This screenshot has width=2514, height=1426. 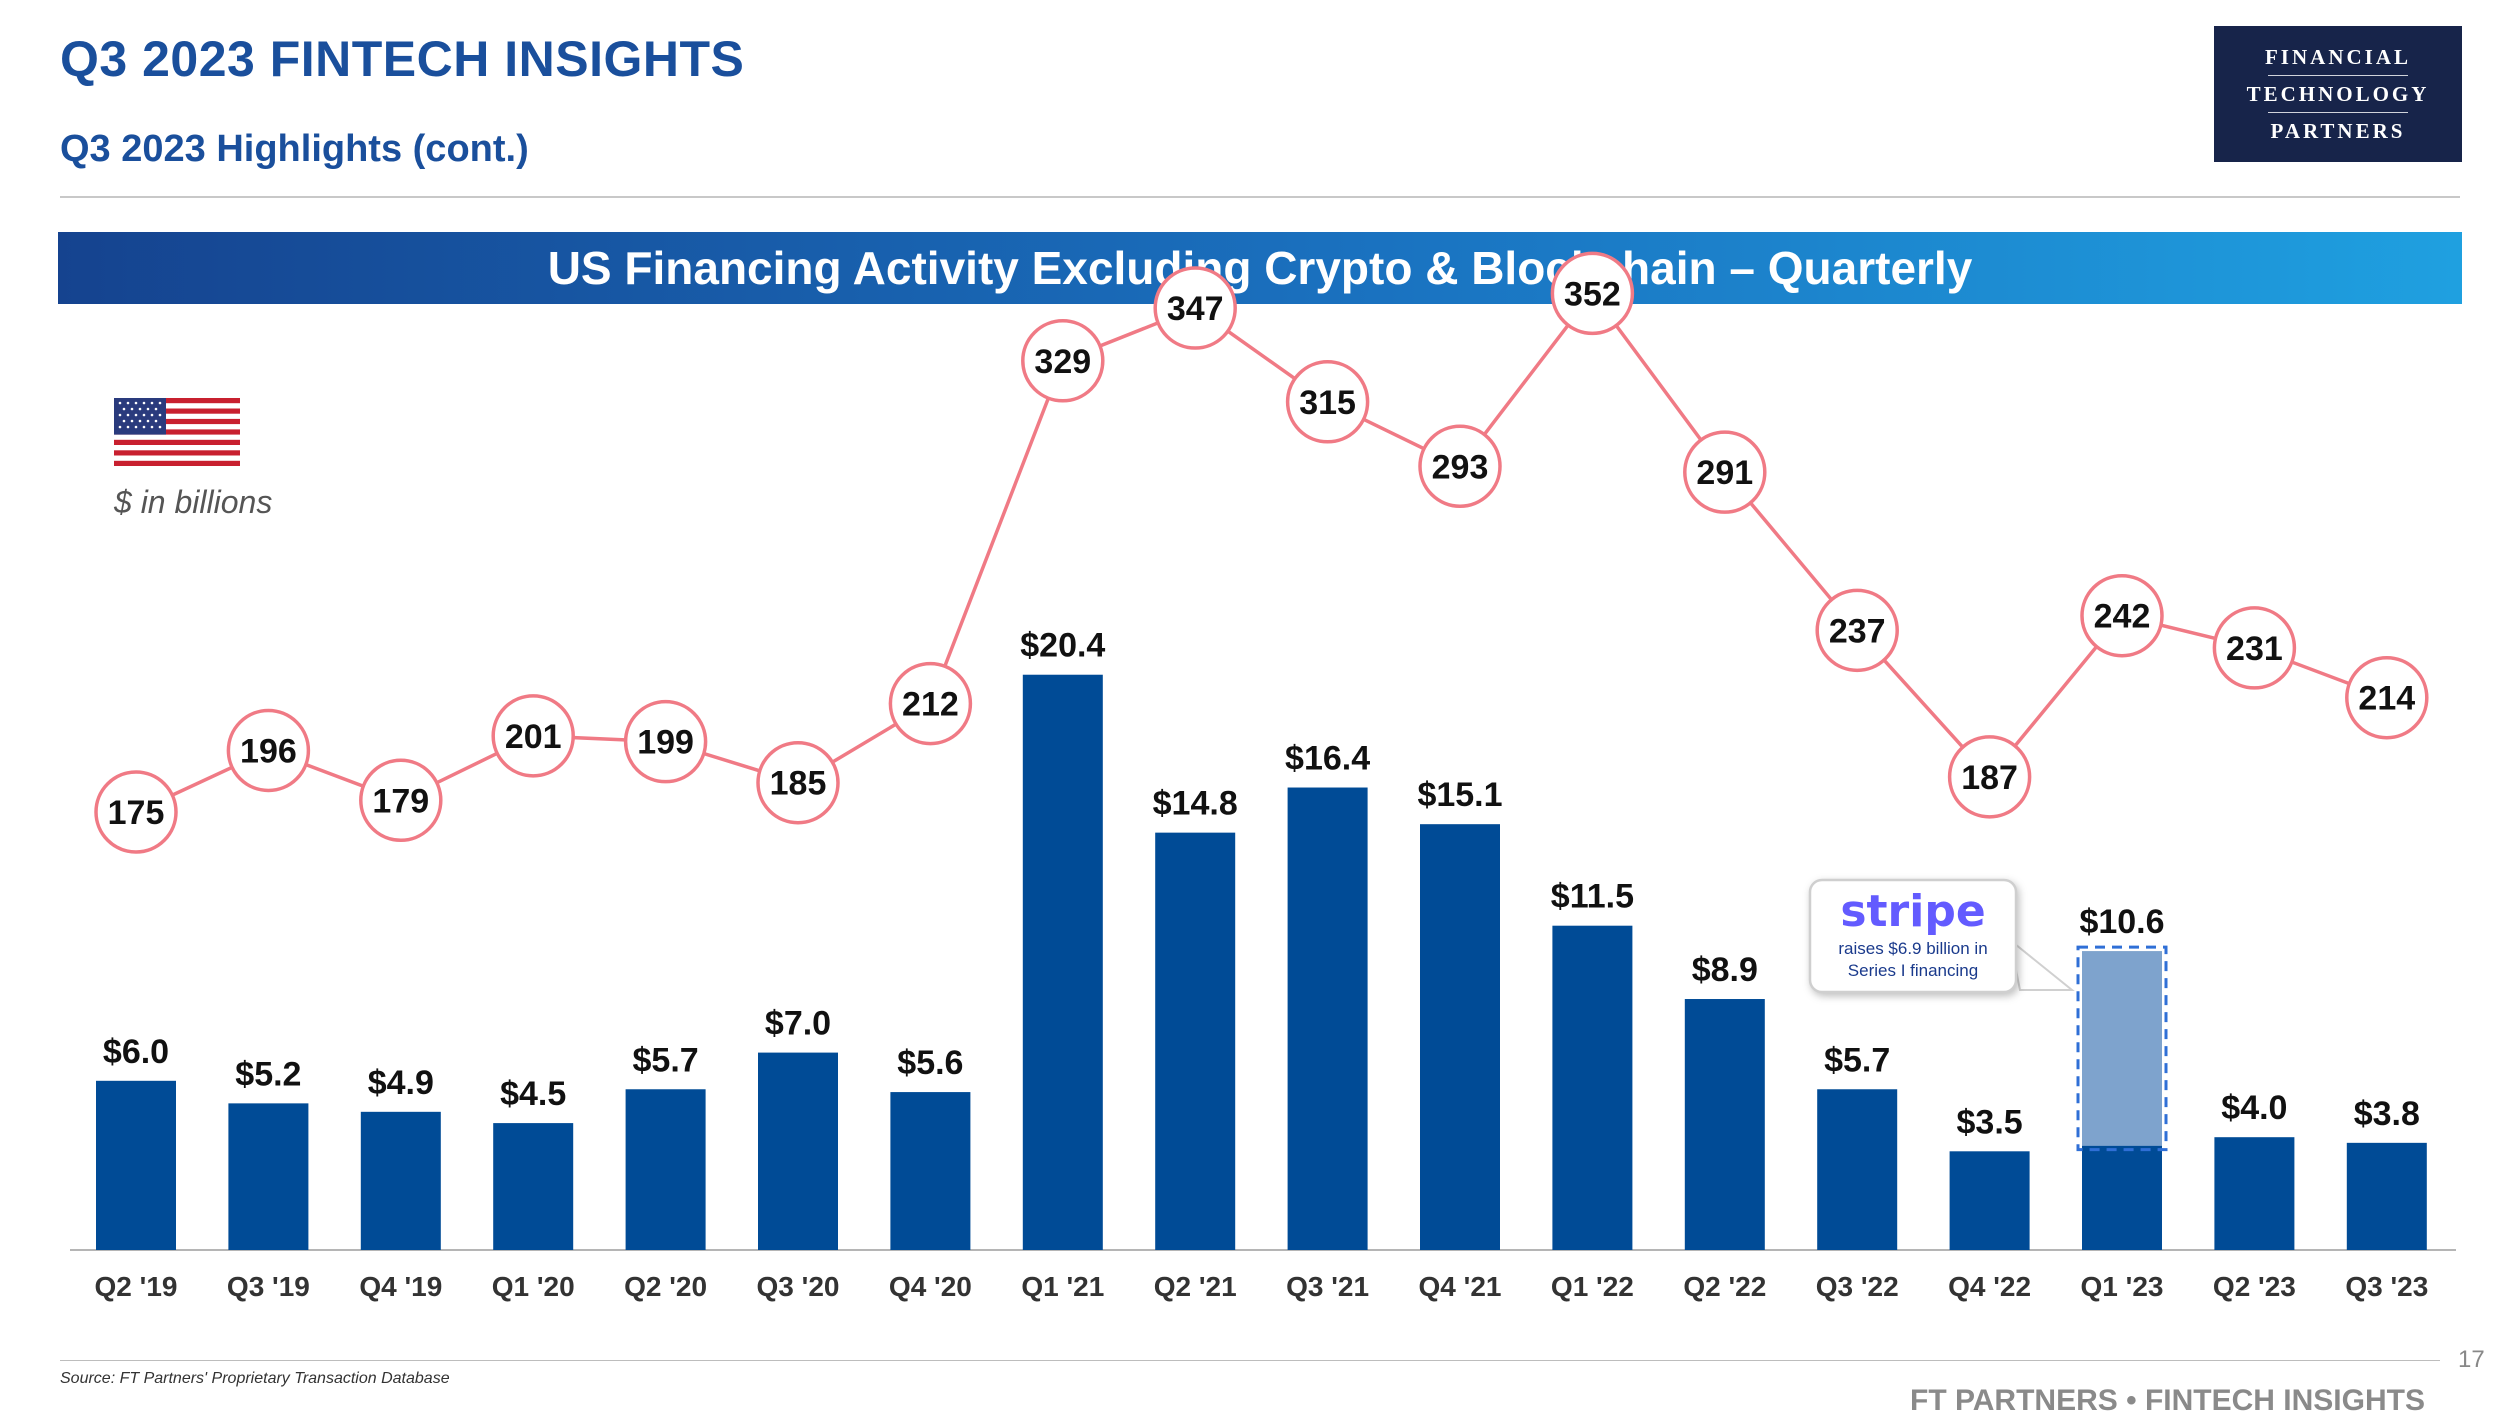 I want to click on count-label: 212, so click(x=930, y=705).